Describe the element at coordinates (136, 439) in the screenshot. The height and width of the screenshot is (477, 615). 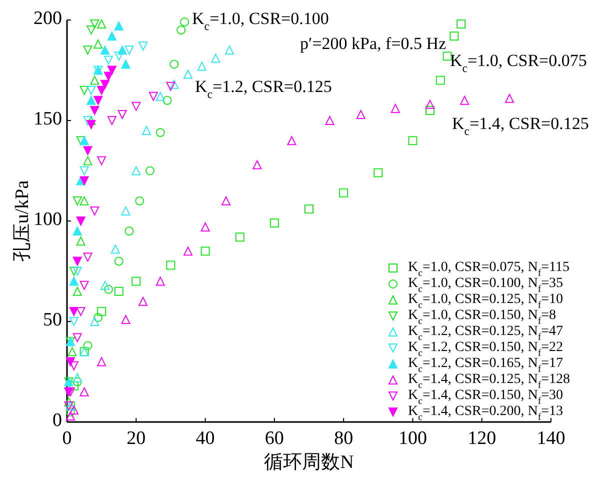
I see `x-tick-label: 20` at that location.